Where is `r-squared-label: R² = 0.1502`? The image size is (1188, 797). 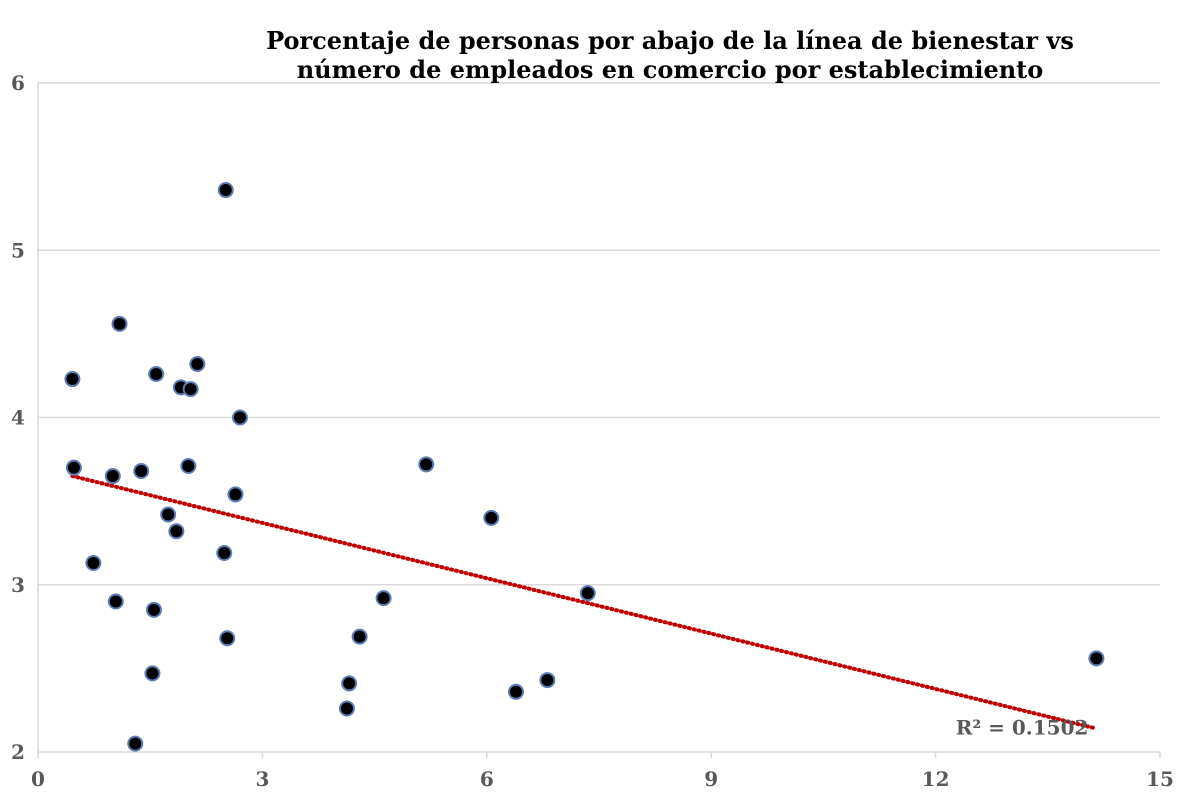 r-squared-label: R² = 0.1502 is located at coordinates (1022, 728).